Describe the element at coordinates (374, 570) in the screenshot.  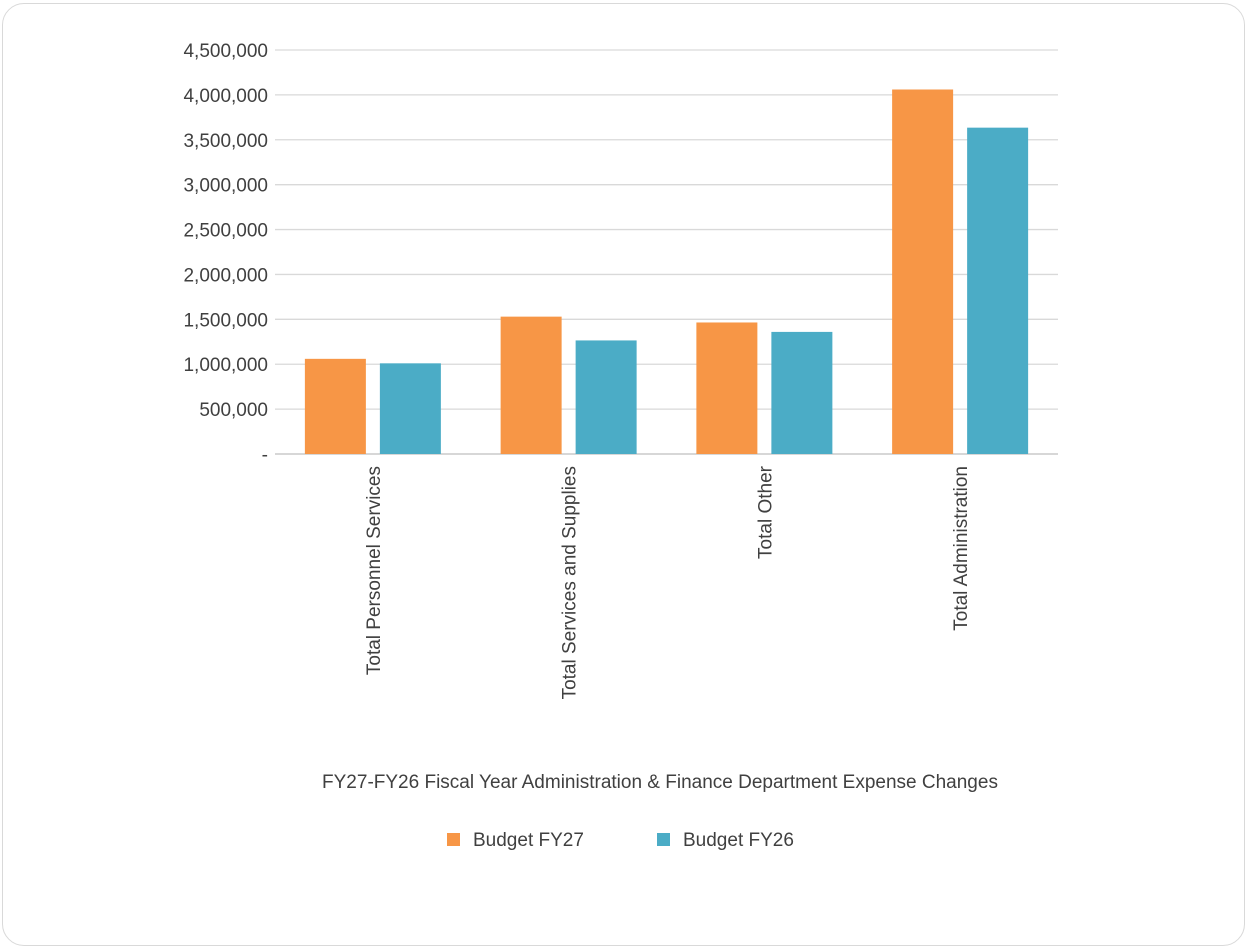
I see `category-label: Total Personnel Services` at that location.